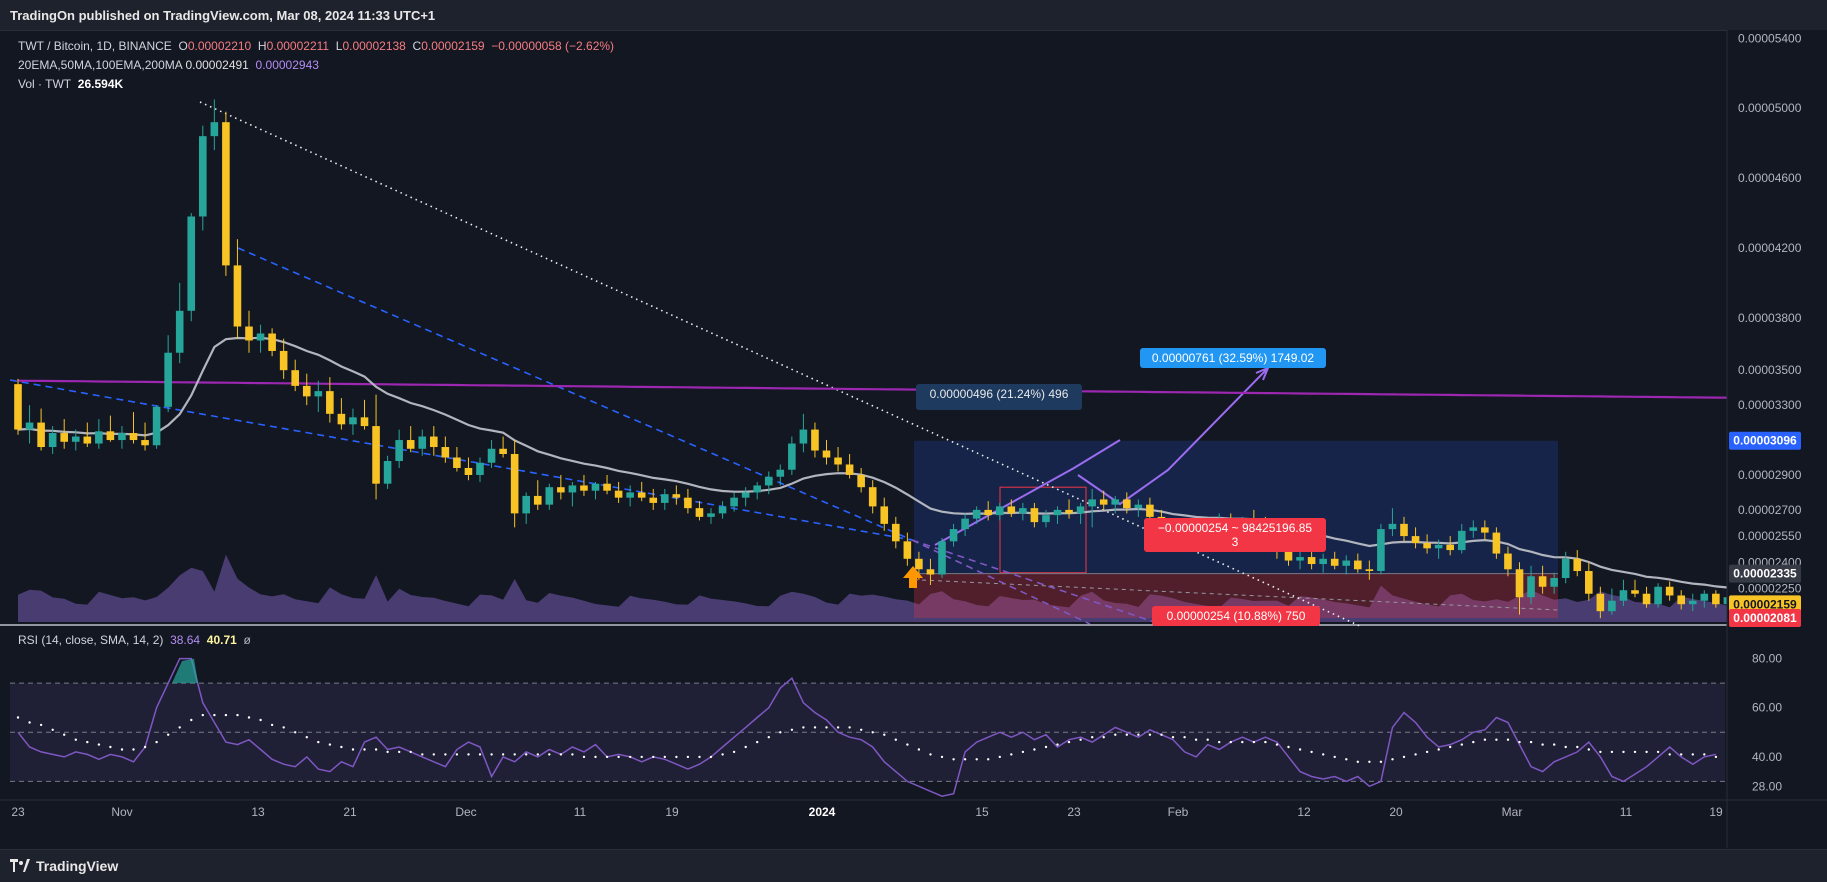 The image size is (1827, 882). Describe the element at coordinates (884, 389) in the screenshot. I see `ma200-line` at that location.